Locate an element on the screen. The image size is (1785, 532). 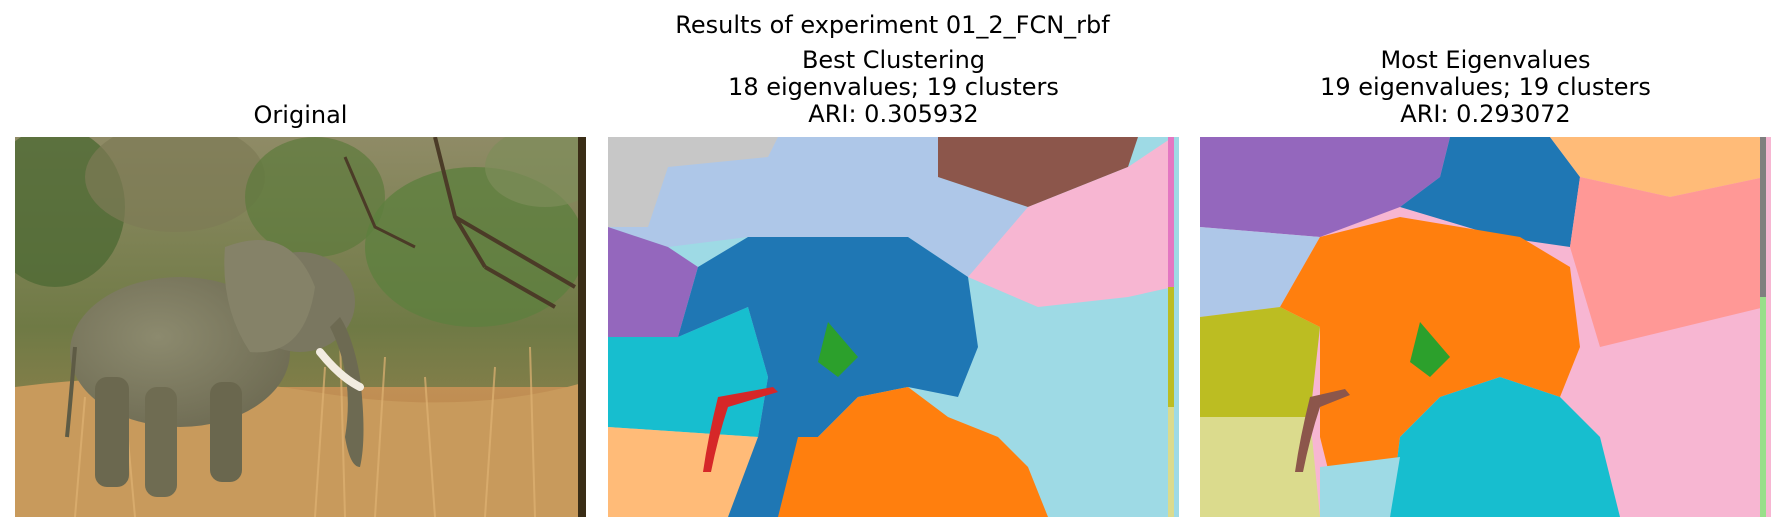
panel-title-original: Original is located at coordinates (300, 115).